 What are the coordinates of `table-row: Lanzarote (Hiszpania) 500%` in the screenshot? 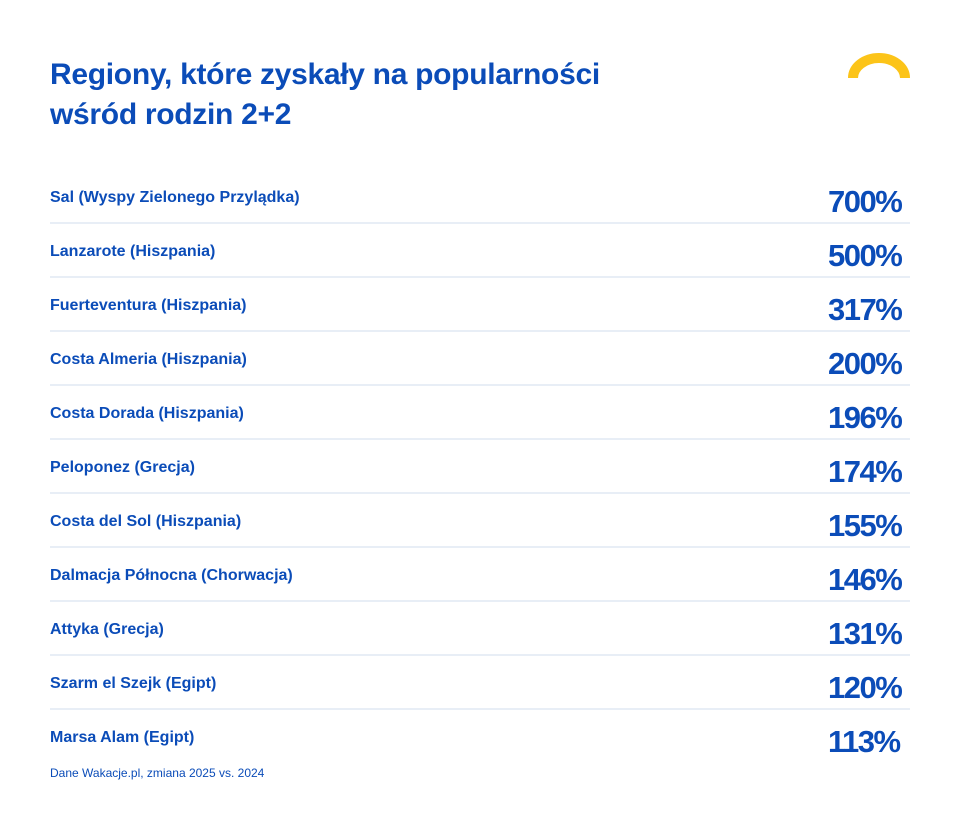 It's located at (480, 251).